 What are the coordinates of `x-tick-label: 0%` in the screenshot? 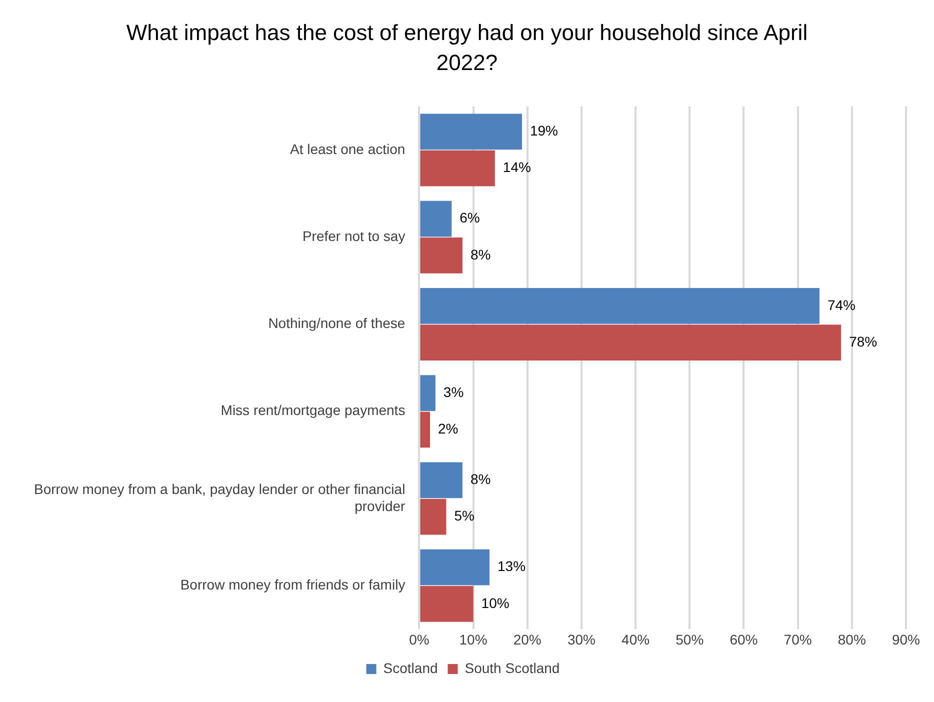 It's located at (419, 639).